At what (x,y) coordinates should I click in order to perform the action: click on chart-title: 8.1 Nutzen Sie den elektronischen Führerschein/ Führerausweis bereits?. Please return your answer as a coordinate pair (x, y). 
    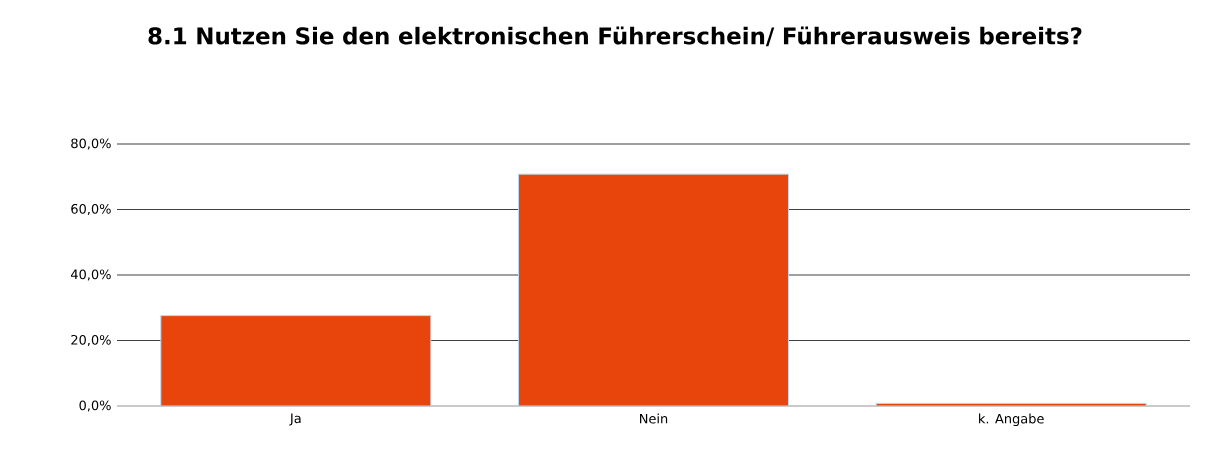
    Looking at the image, I should click on (615, 36).